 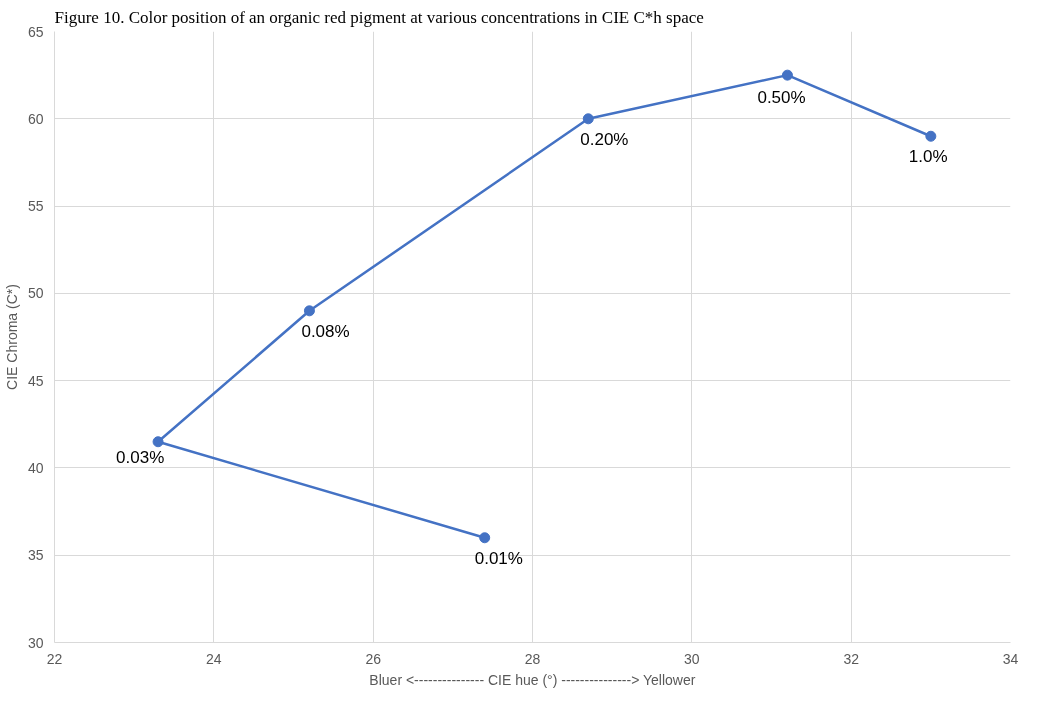 I want to click on annotation: 0.20%, so click(x=604, y=139).